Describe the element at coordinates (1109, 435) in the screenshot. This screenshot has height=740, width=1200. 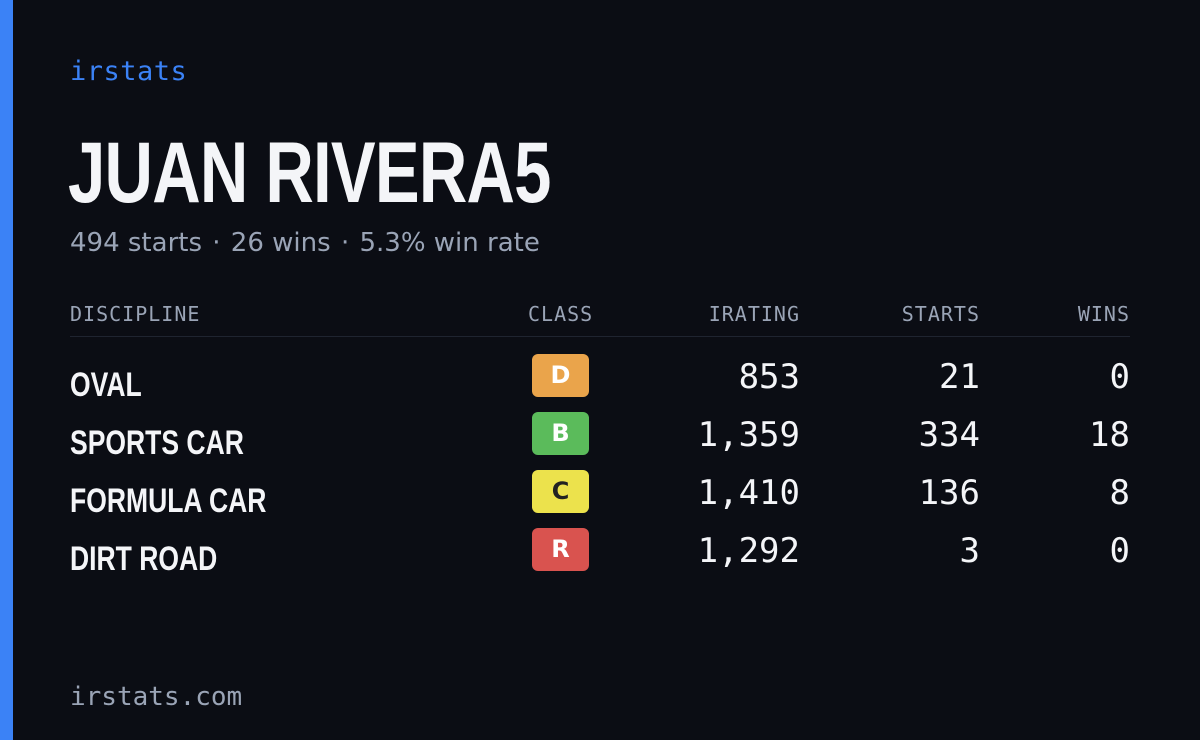
I see `wins-value: 18` at that location.